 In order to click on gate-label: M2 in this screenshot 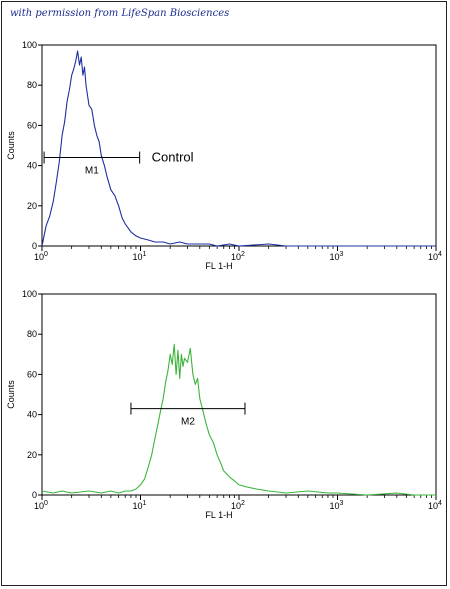, I will do `click(188, 422)`.